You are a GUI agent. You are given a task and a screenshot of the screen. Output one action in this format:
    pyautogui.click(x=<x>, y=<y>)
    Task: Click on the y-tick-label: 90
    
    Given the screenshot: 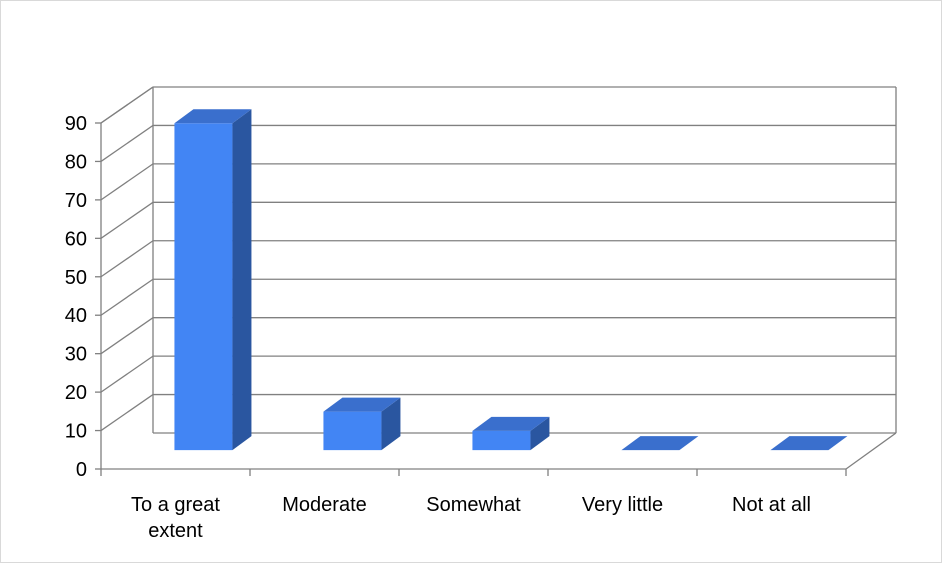 What is the action you would take?
    pyautogui.click(x=76, y=124)
    